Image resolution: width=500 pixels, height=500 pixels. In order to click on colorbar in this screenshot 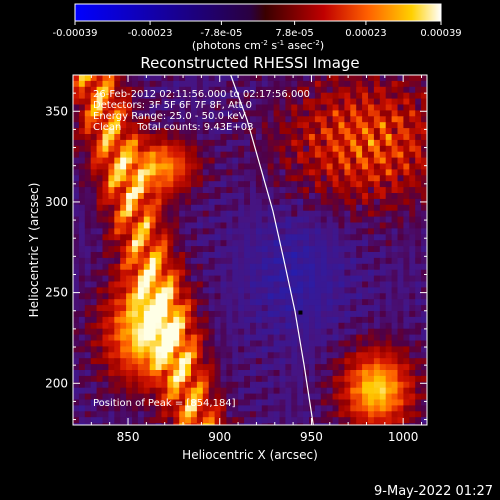, I will do `click(258, 12)`.